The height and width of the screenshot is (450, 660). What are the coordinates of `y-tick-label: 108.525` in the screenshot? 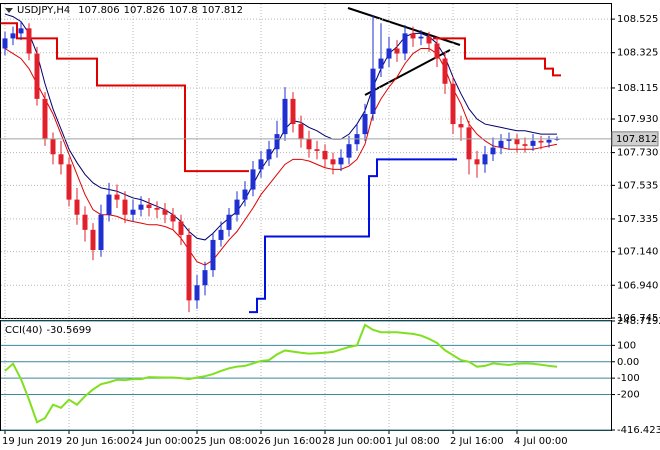 It's located at (637, 19).